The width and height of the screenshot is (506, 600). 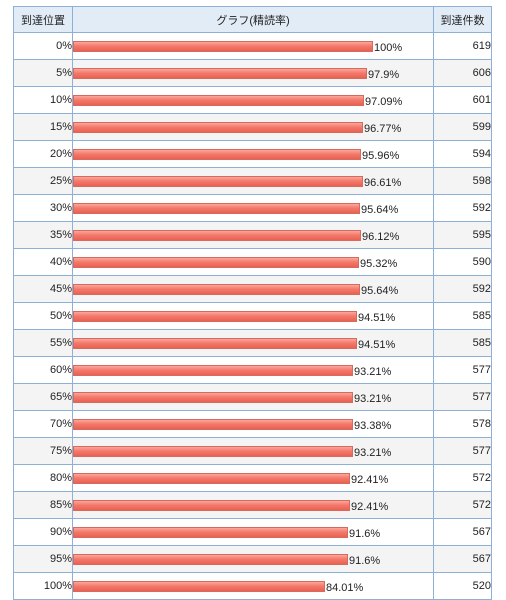 I want to click on bar-line: 93.38%, so click(x=253, y=424).